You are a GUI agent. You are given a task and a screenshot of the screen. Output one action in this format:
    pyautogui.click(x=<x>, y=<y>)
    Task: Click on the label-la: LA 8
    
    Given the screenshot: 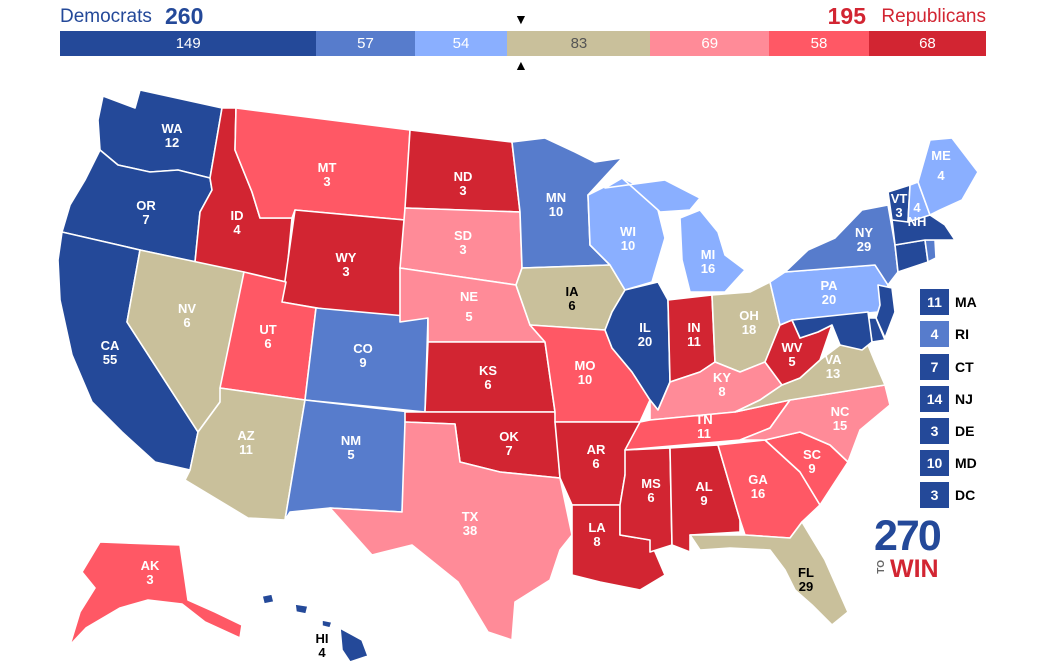 What is the action you would take?
    pyautogui.click(x=597, y=534)
    